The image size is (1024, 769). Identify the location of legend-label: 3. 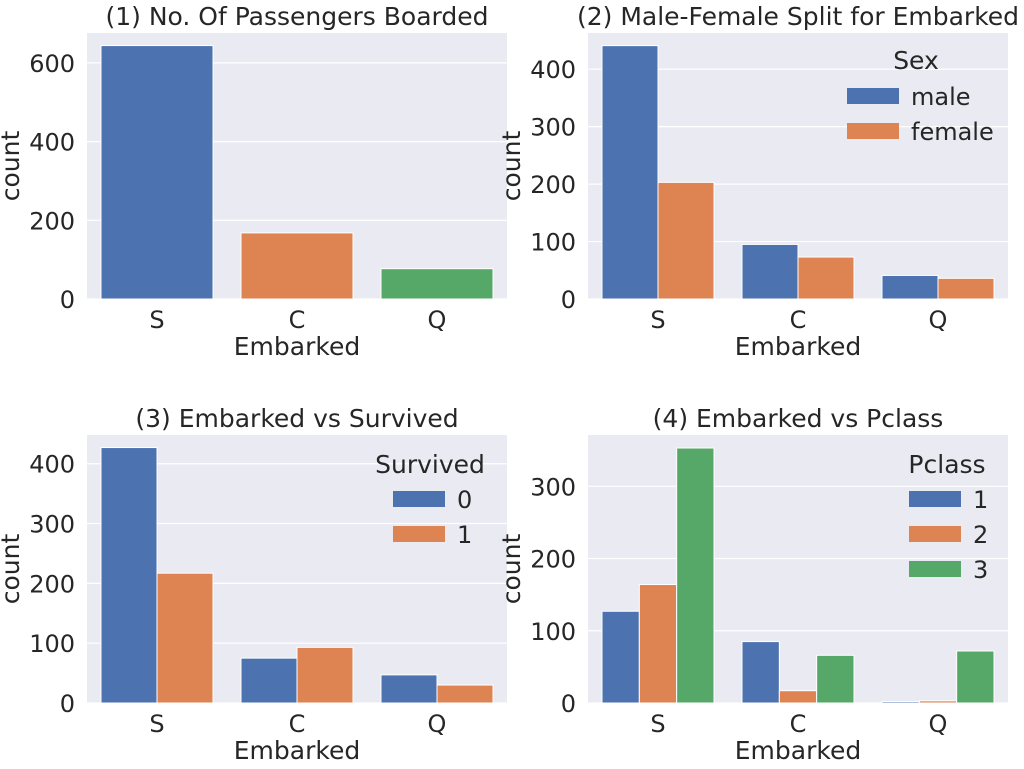
(980, 570).